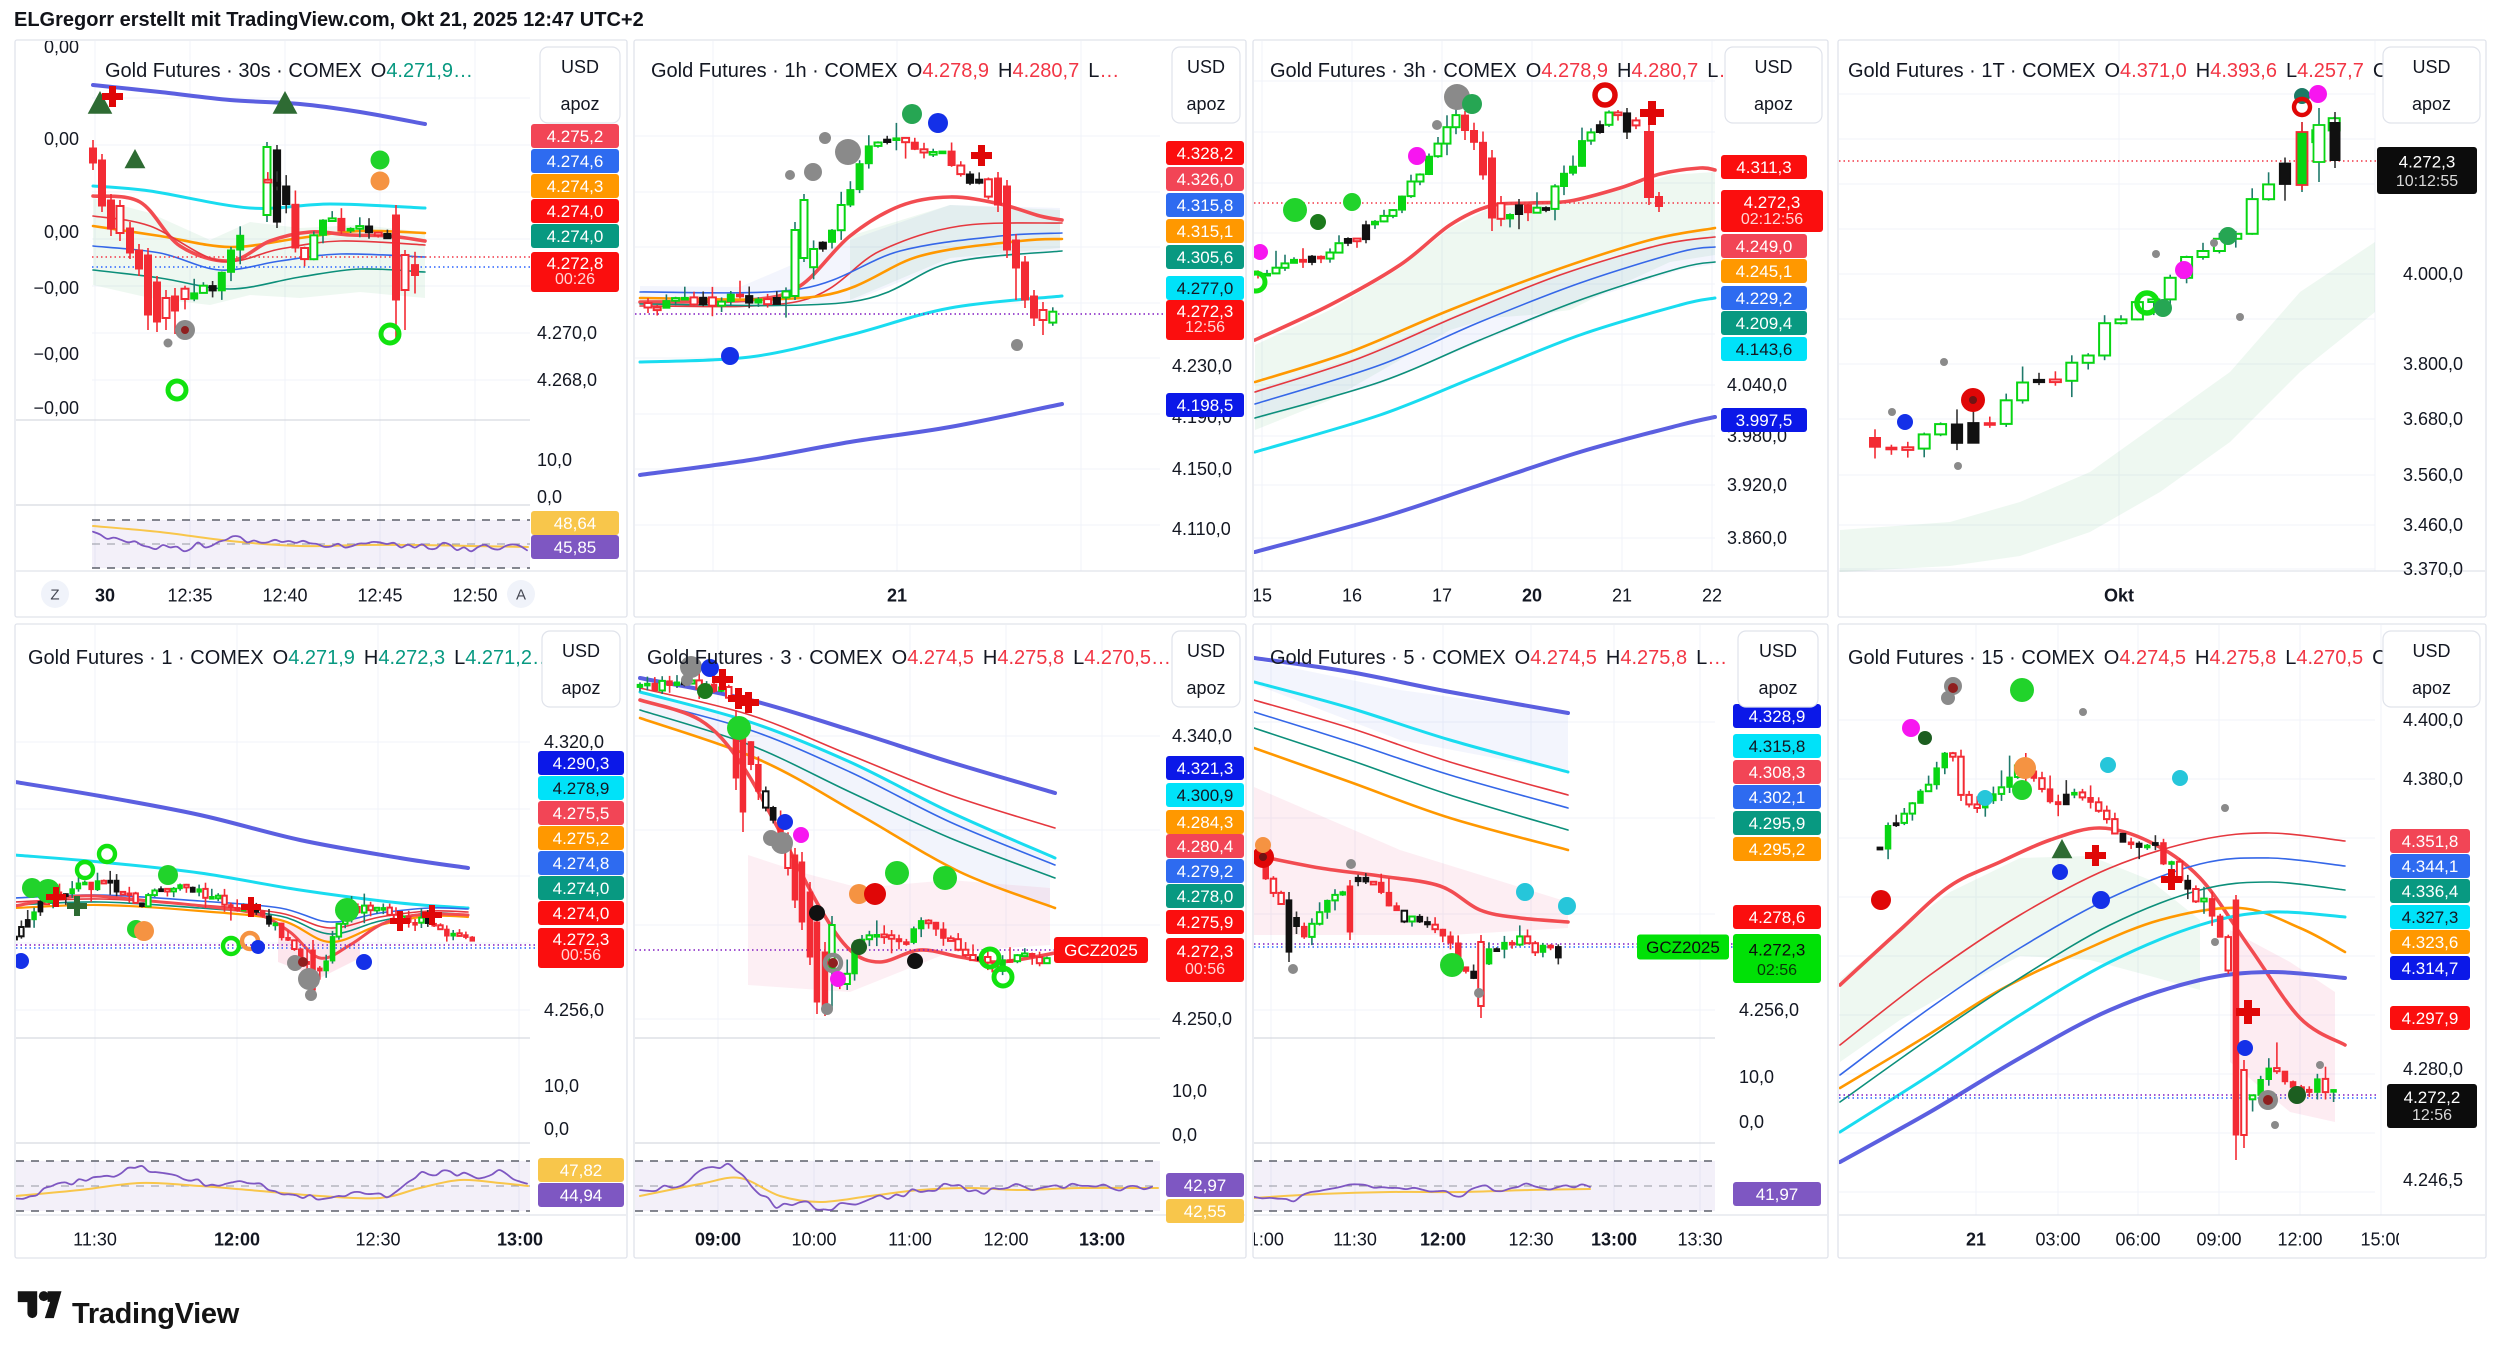 This screenshot has width=2500, height=1350. What do you see at coordinates (1355, 1239) in the screenshot?
I see `svg-text: 11:30` at bounding box center [1355, 1239].